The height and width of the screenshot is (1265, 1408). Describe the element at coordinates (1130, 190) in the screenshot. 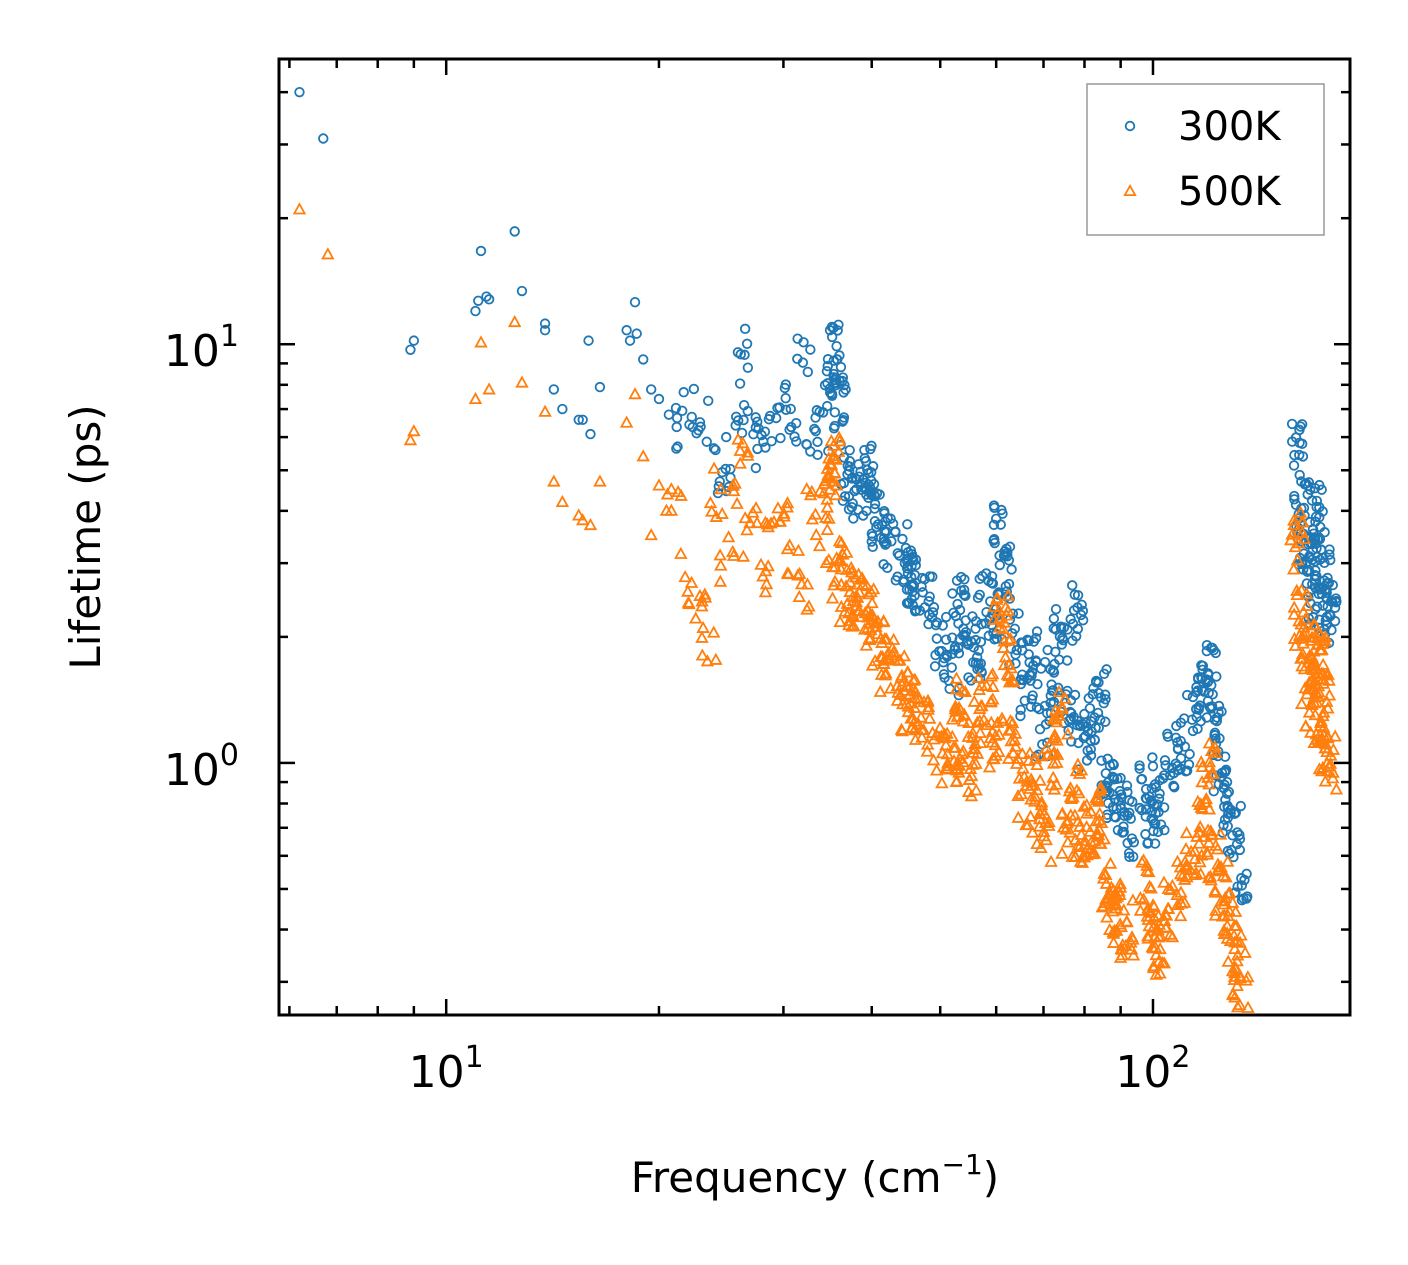

I see `legend-marker-500k` at that location.